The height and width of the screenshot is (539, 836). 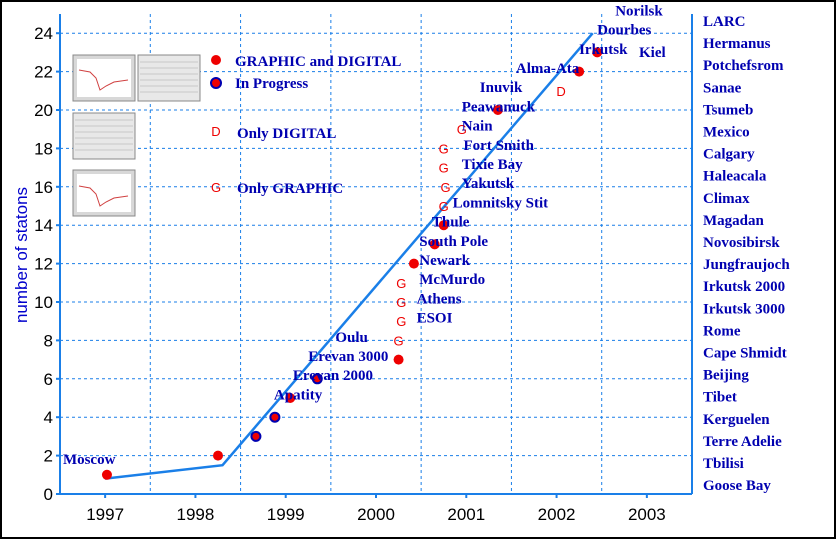 I want to click on legend-label-graphic-digital: GRAPHIC and DIGITAL, so click(x=318, y=62).